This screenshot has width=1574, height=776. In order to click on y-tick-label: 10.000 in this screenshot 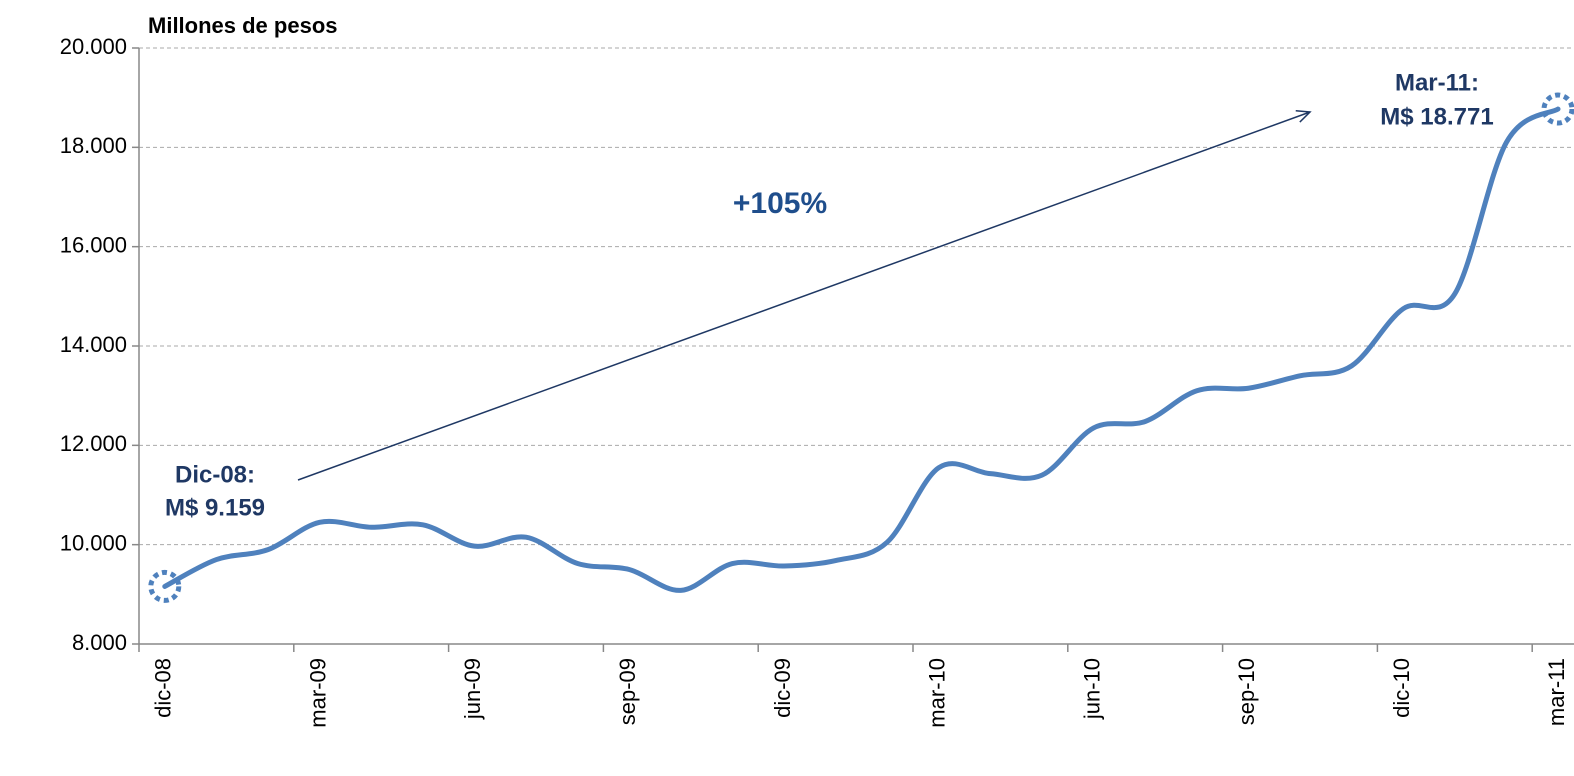, I will do `click(93, 542)`.